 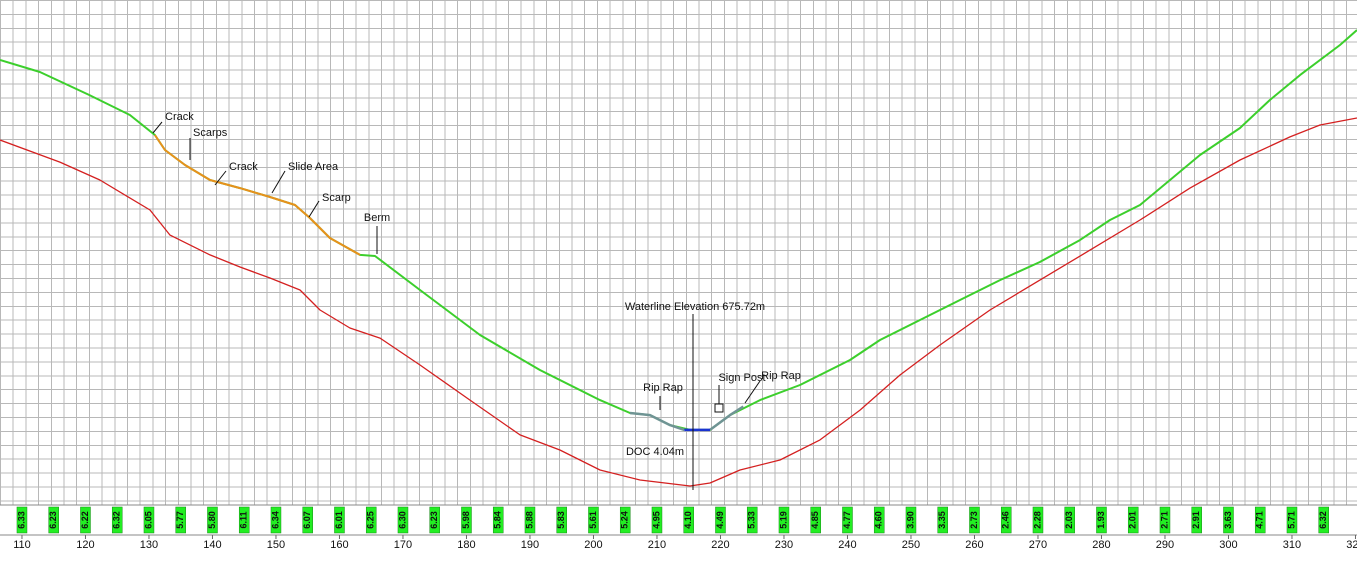 I want to click on x-tick-label: 240, so click(x=847, y=545).